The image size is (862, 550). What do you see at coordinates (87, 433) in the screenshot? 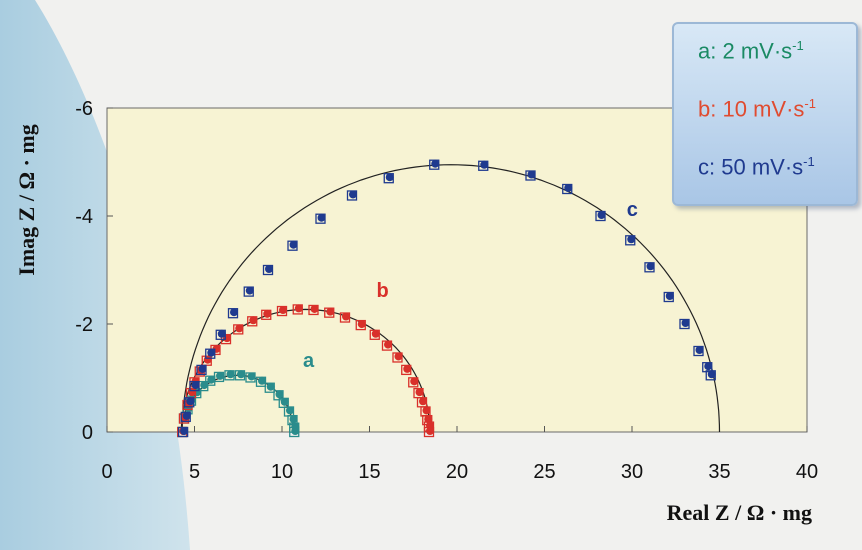
I see `y-tick-label: 0` at bounding box center [87, 433].